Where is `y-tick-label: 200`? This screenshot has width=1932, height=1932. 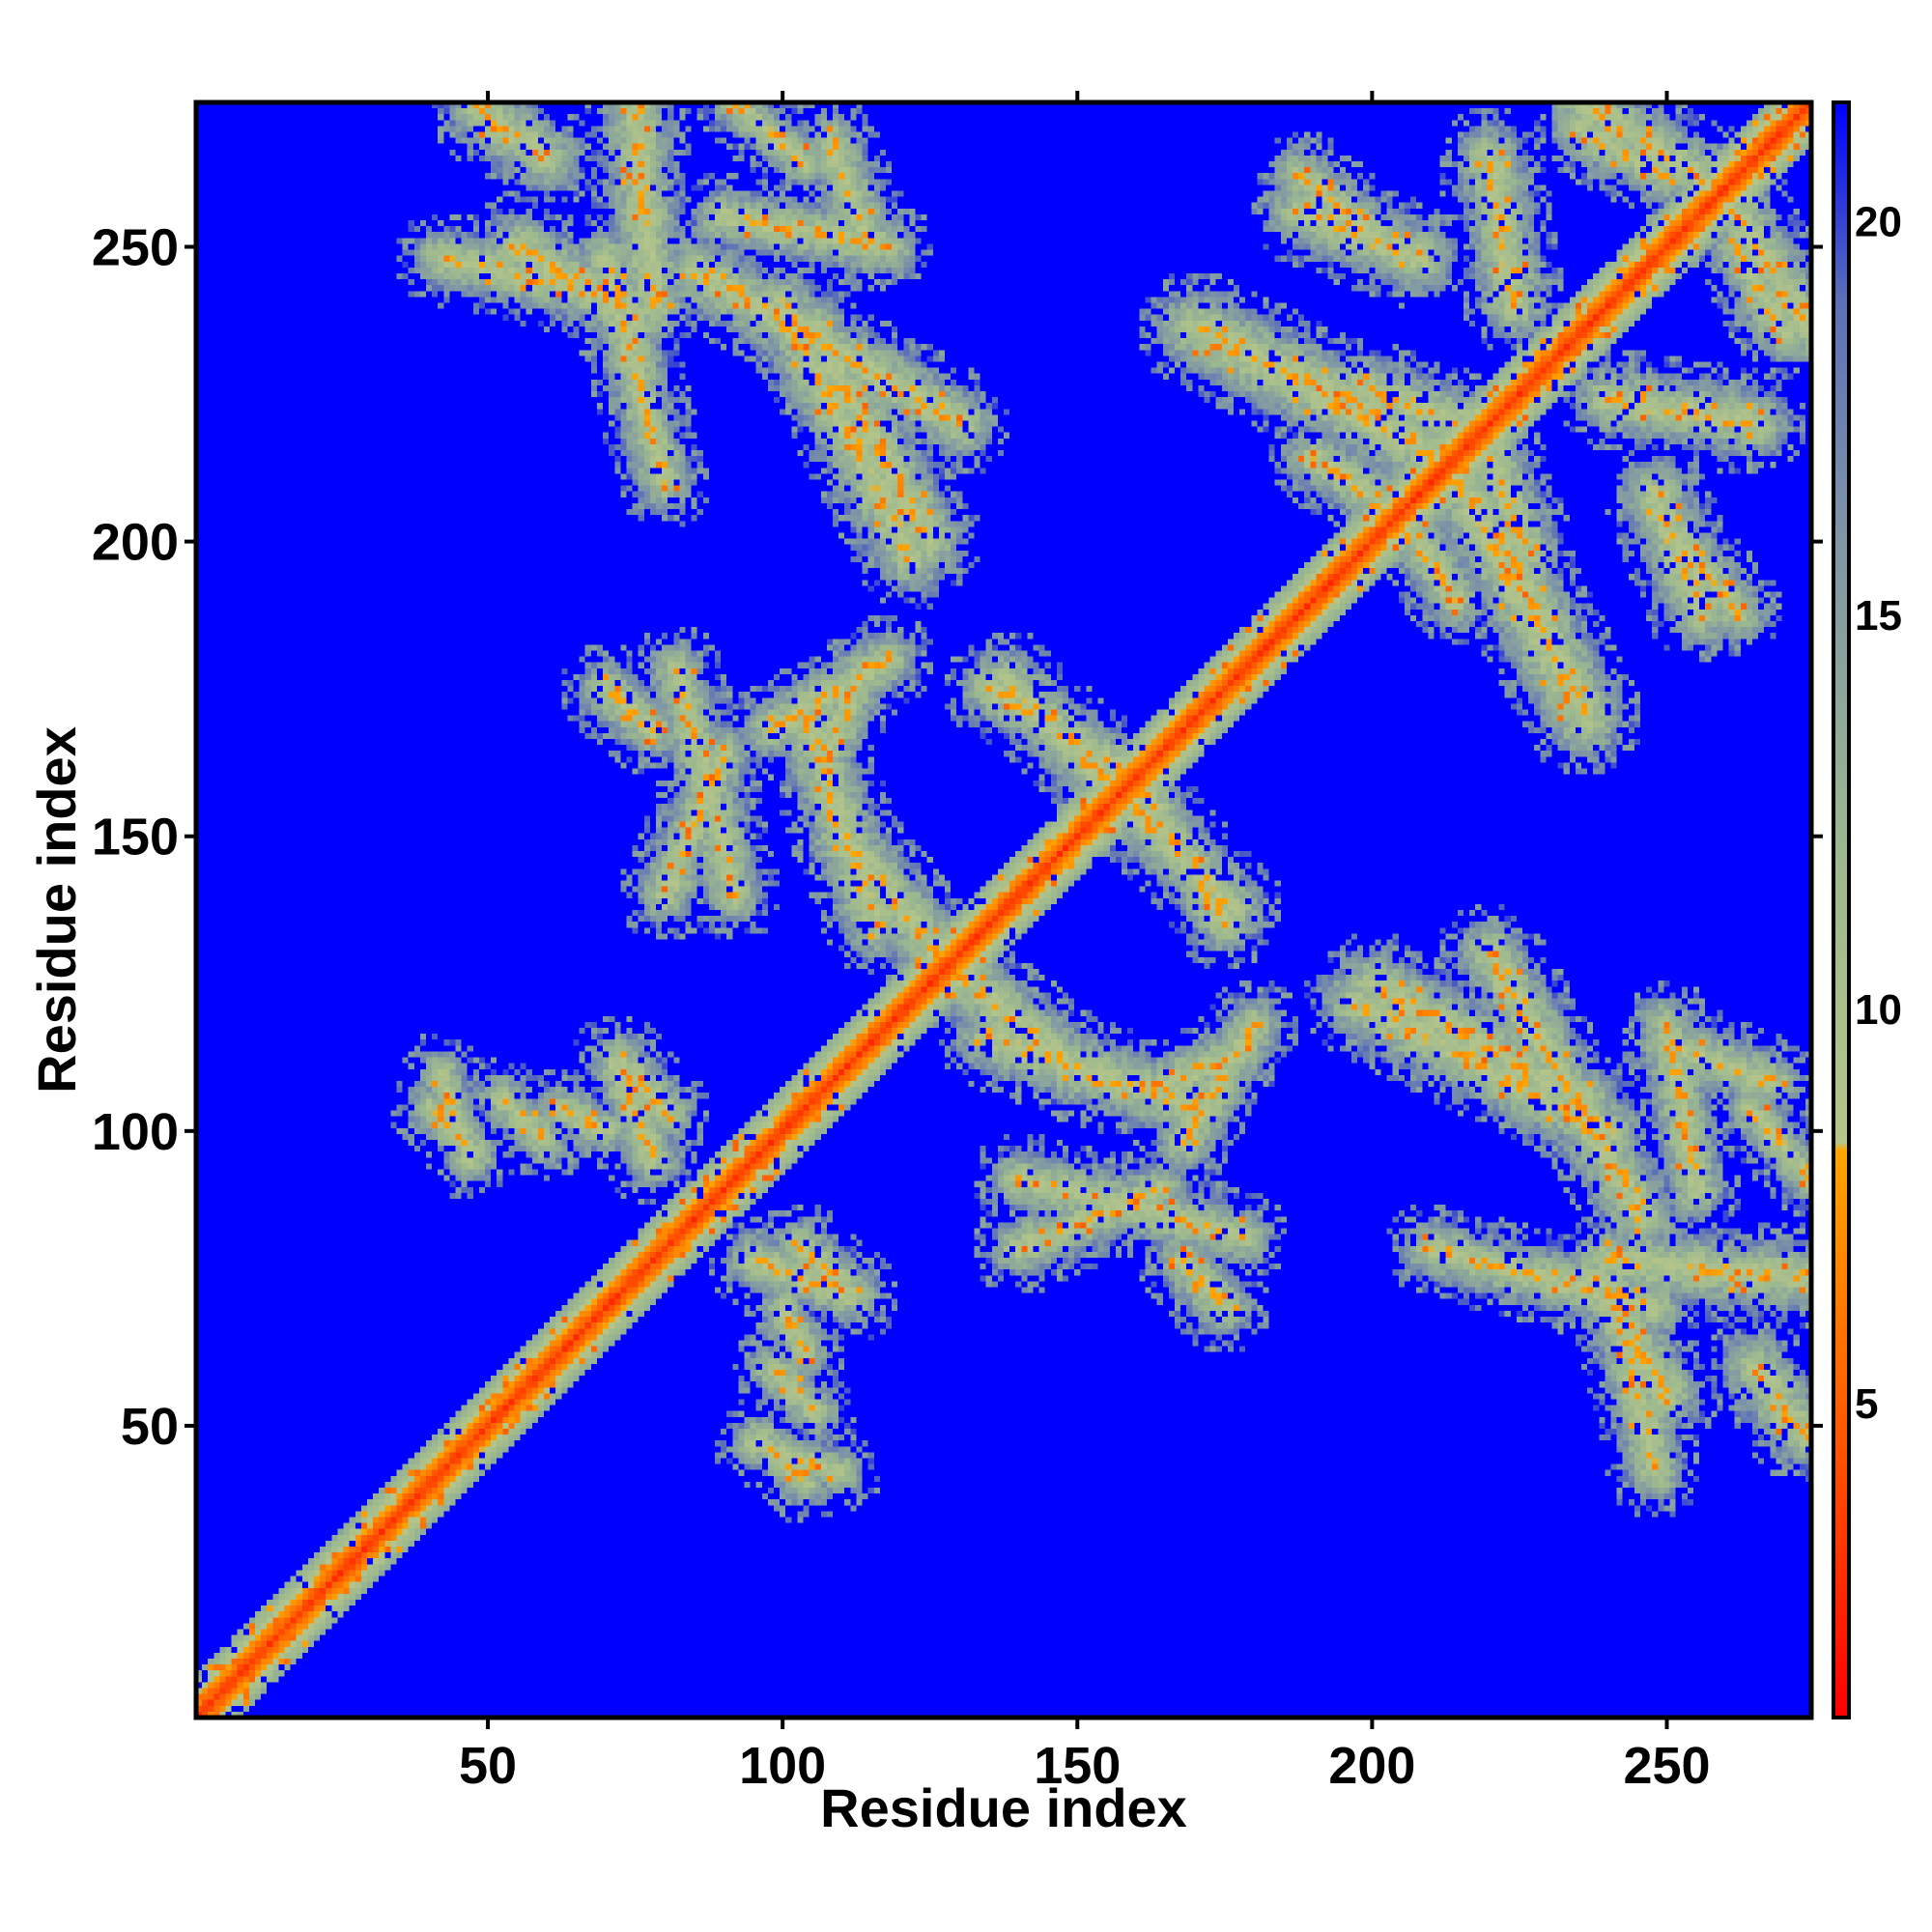
y-tick-label: 200 is located at coordinates (135, 543).